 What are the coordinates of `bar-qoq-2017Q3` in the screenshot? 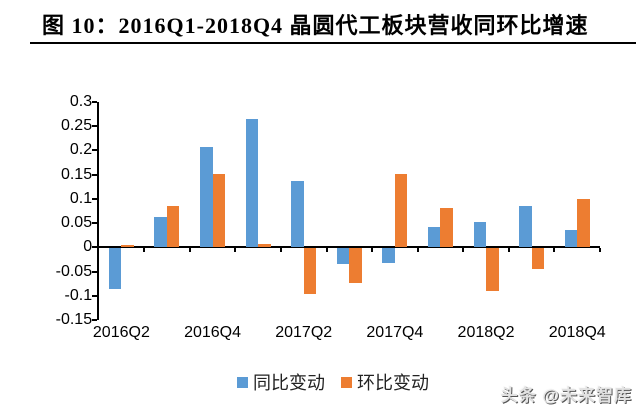 It's located at (355, 266).